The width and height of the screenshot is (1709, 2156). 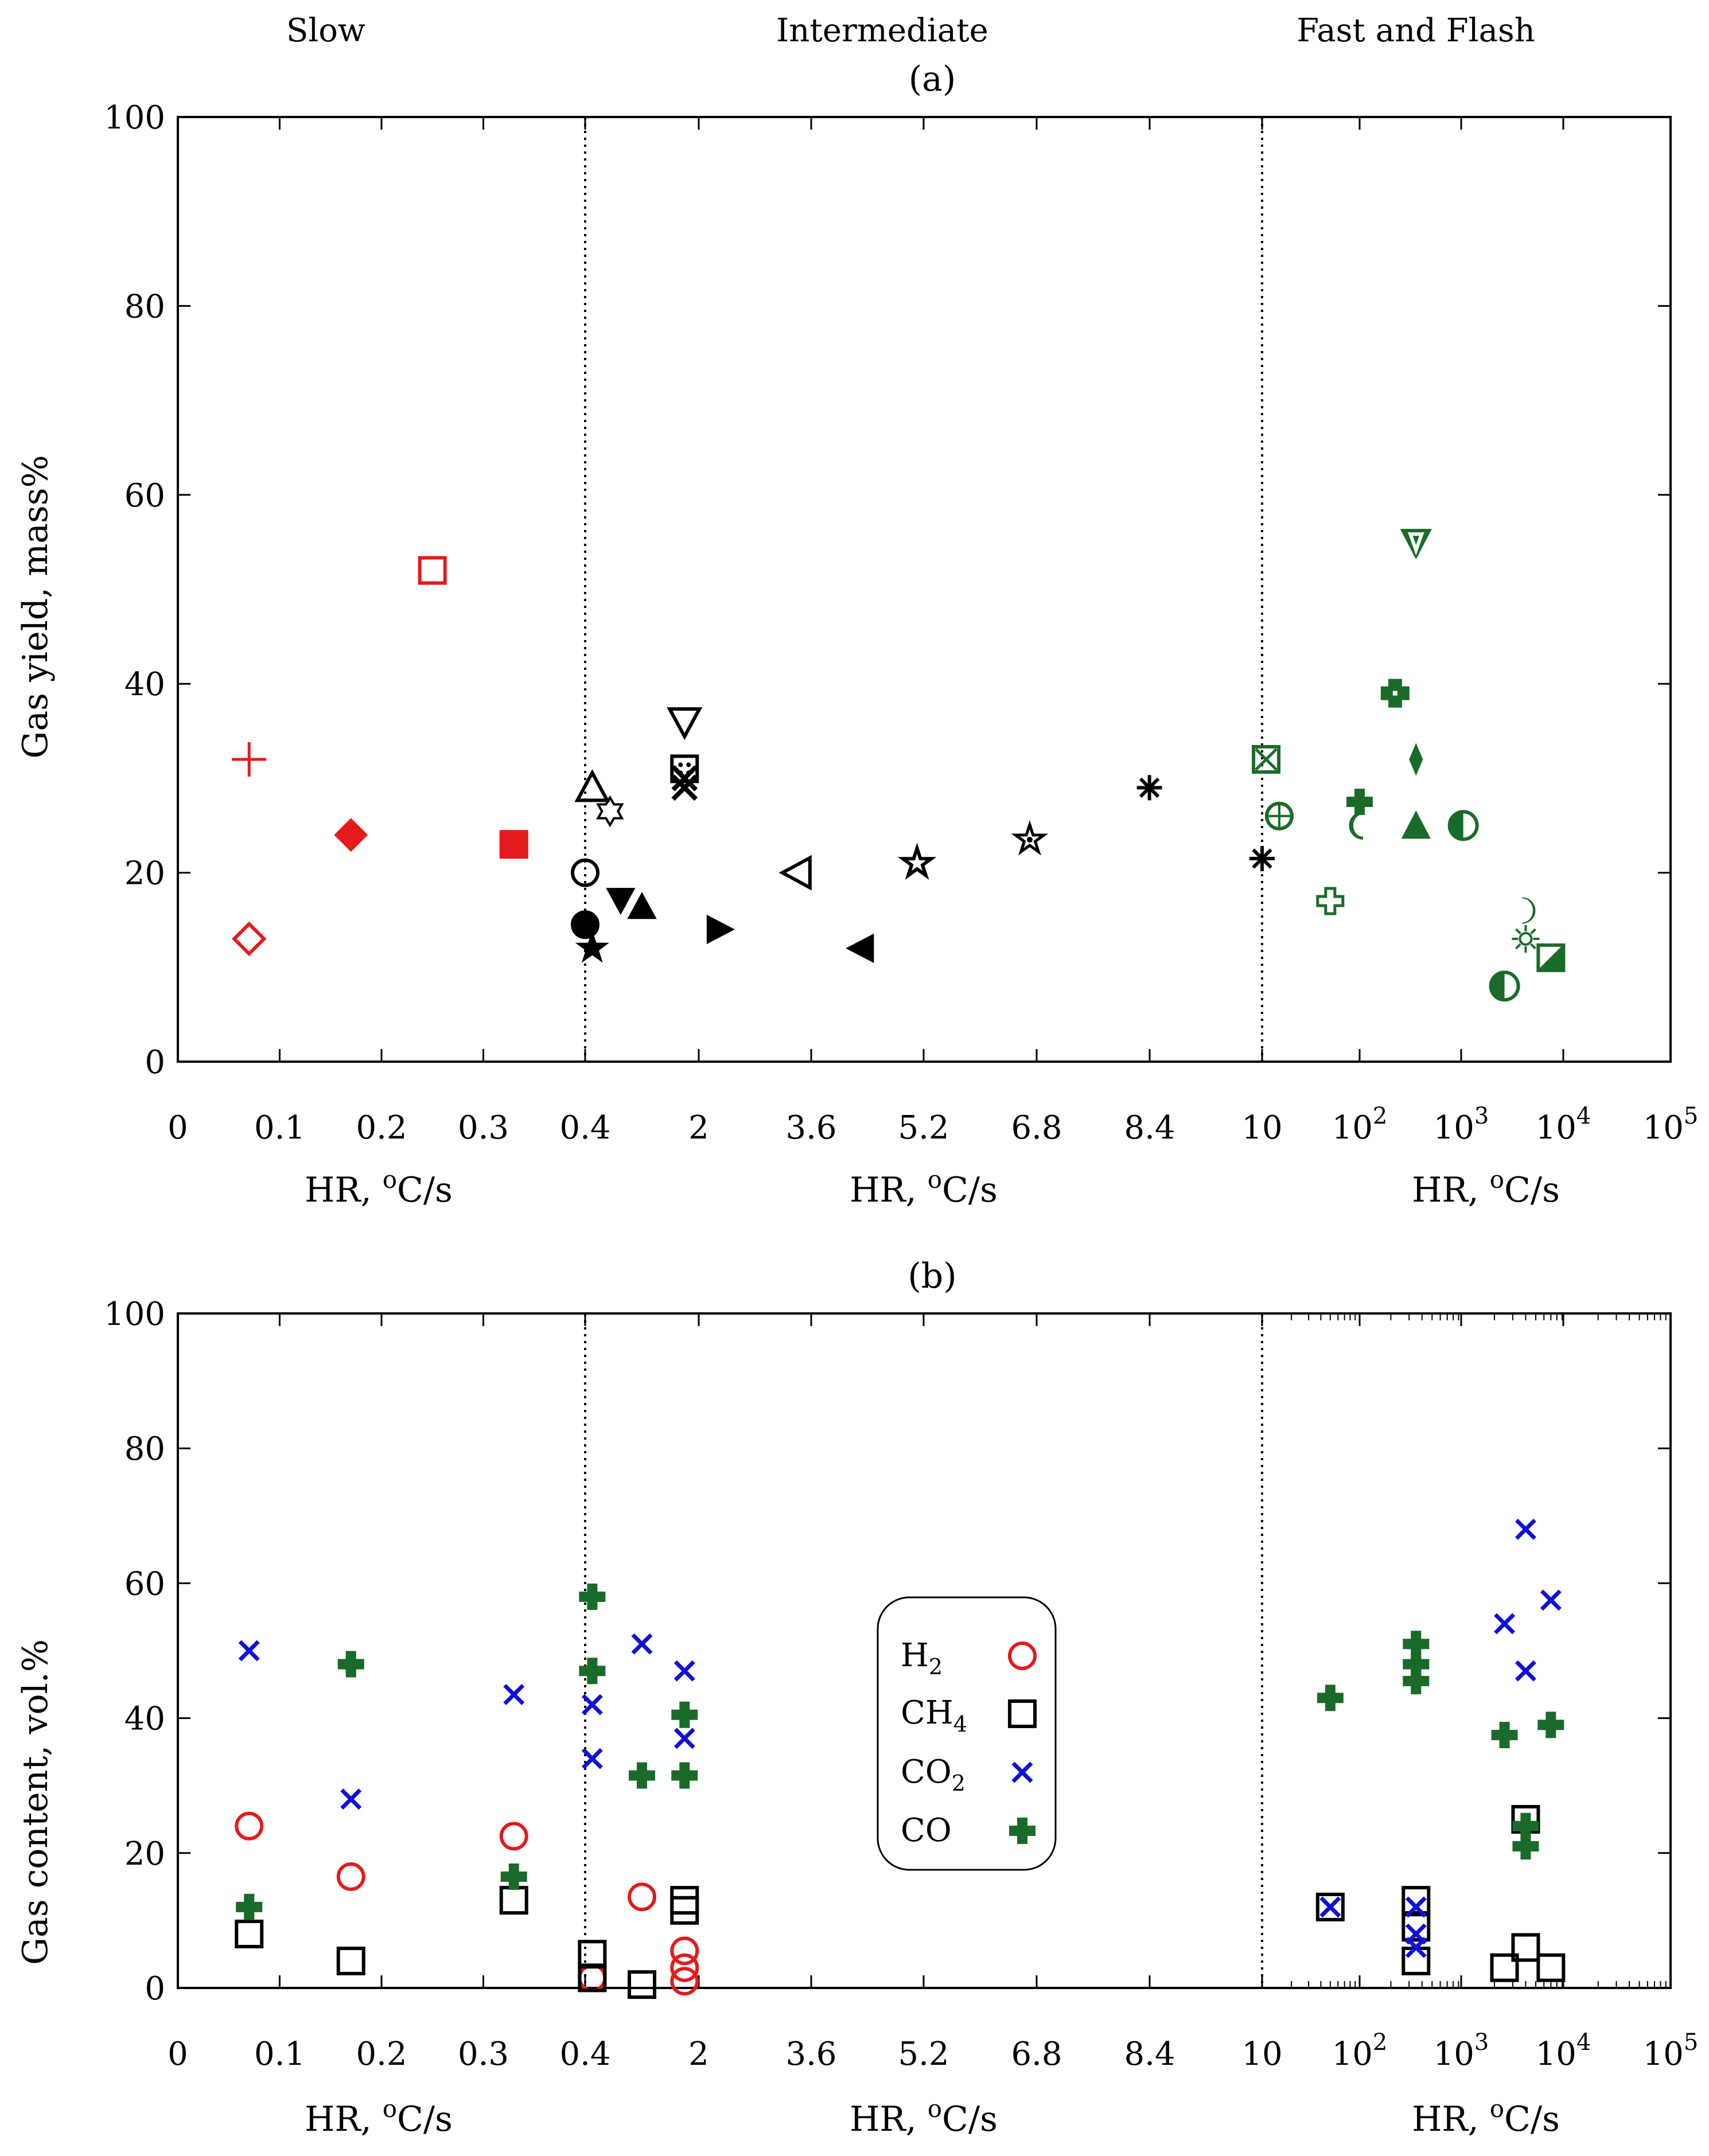 What do you see at coordinates (684, 787) in the screenshot?
I see `data-point-times-bold` at bounding box center [684, 787].